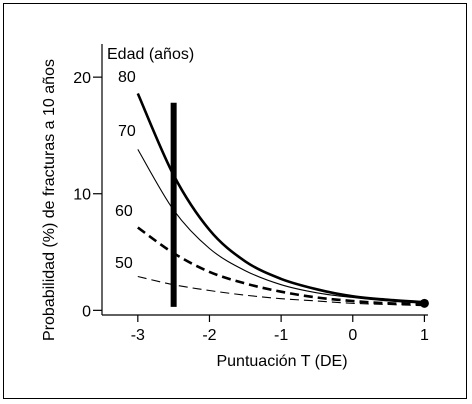 This screenshot has height=404, width=472. I want to click on x-tick-label: -3, so click(138, 335).